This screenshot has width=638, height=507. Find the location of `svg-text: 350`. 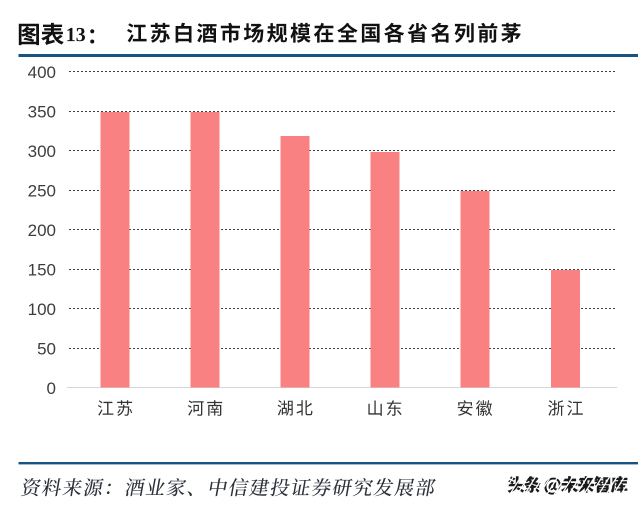

svg-text: 350 is located at coordinates (42, 112).